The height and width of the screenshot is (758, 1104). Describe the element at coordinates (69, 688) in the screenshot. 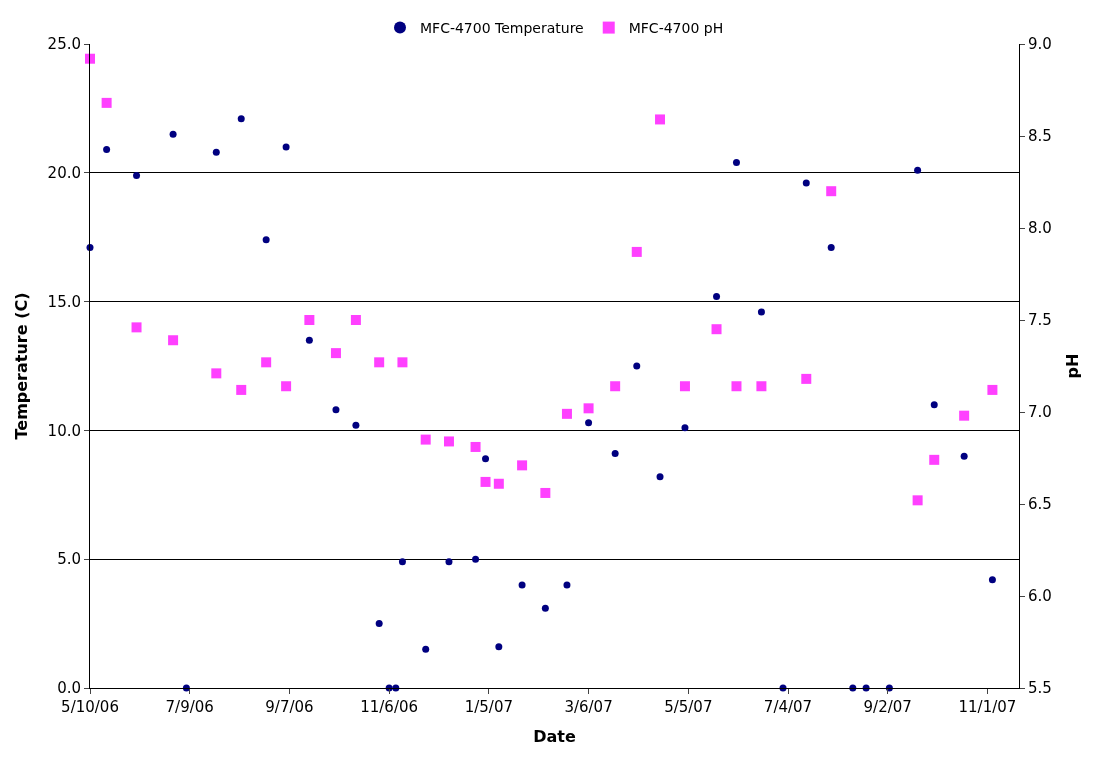

I see `y-tick-label: 0.0` at that location.